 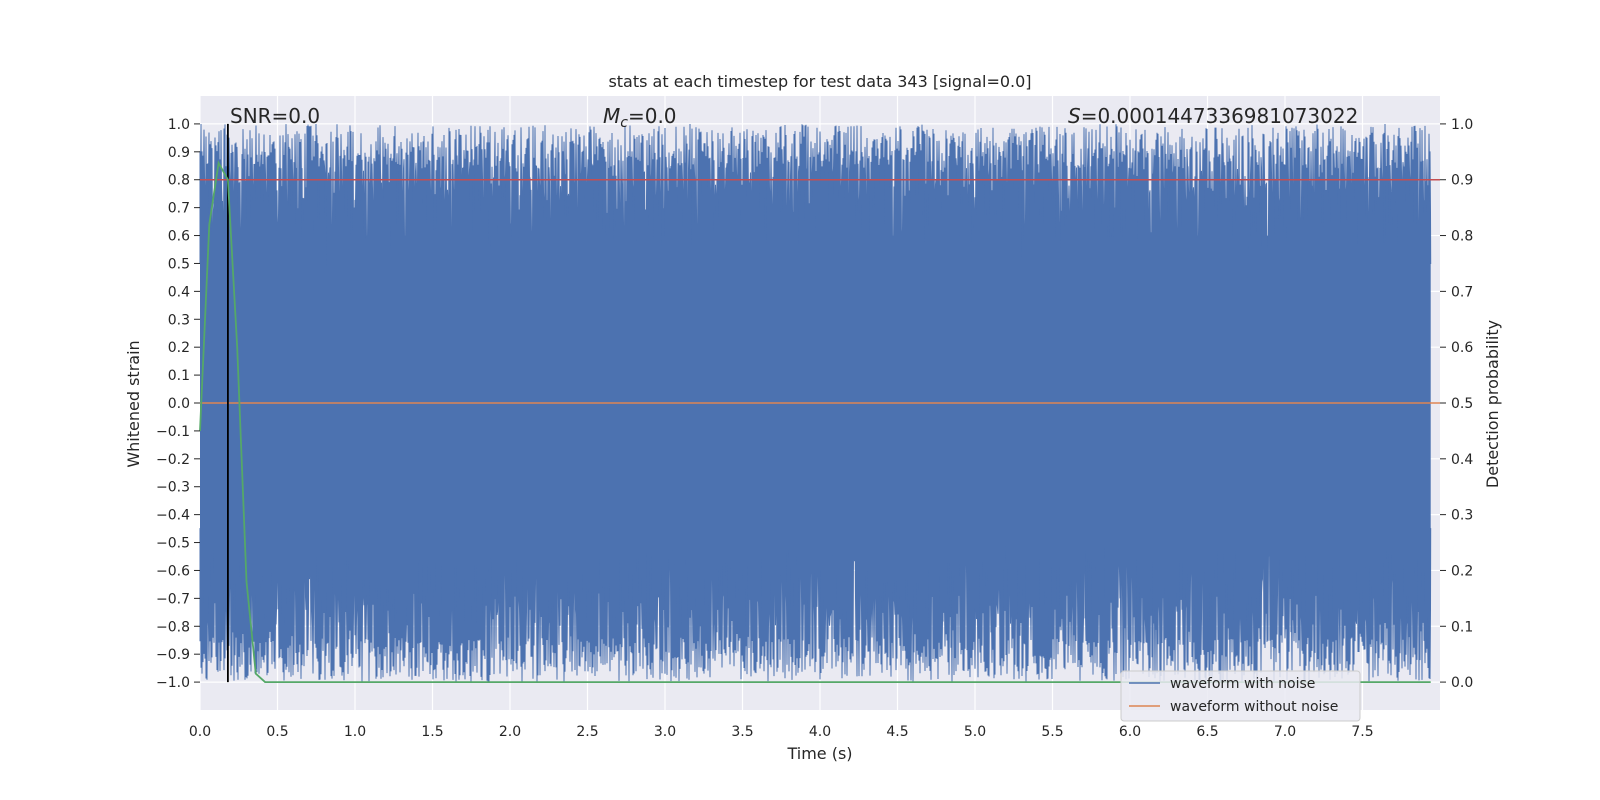 What do you see at coordinates (820, 732) in the screenshot?
I see `x-tick-label: 4.0` at bounding box center [820, 732].